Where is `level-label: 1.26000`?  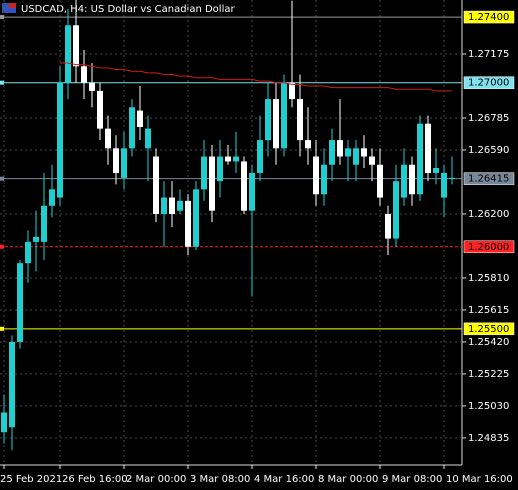 level-label: 1.26000 is located at coordinates (488, 247).